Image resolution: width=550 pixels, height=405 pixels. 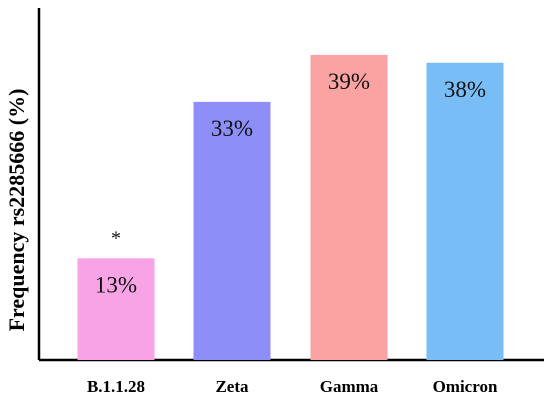 I want to click on bar-zeta, so click(x=232, y=230).